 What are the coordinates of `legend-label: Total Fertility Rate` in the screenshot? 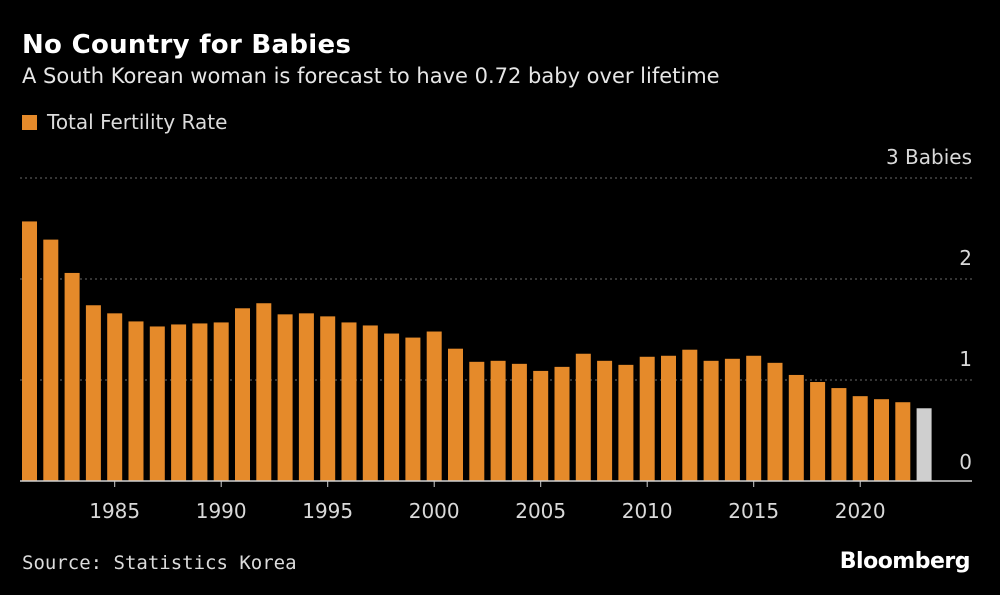 It's located at (137, 122).